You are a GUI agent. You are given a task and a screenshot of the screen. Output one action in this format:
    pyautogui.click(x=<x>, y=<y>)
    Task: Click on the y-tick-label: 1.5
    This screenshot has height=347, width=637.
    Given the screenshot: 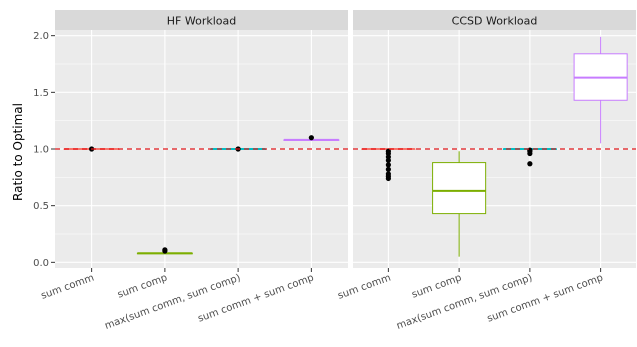 What is the action you would take?
    pyautogui.click(x=41, y=93)
    